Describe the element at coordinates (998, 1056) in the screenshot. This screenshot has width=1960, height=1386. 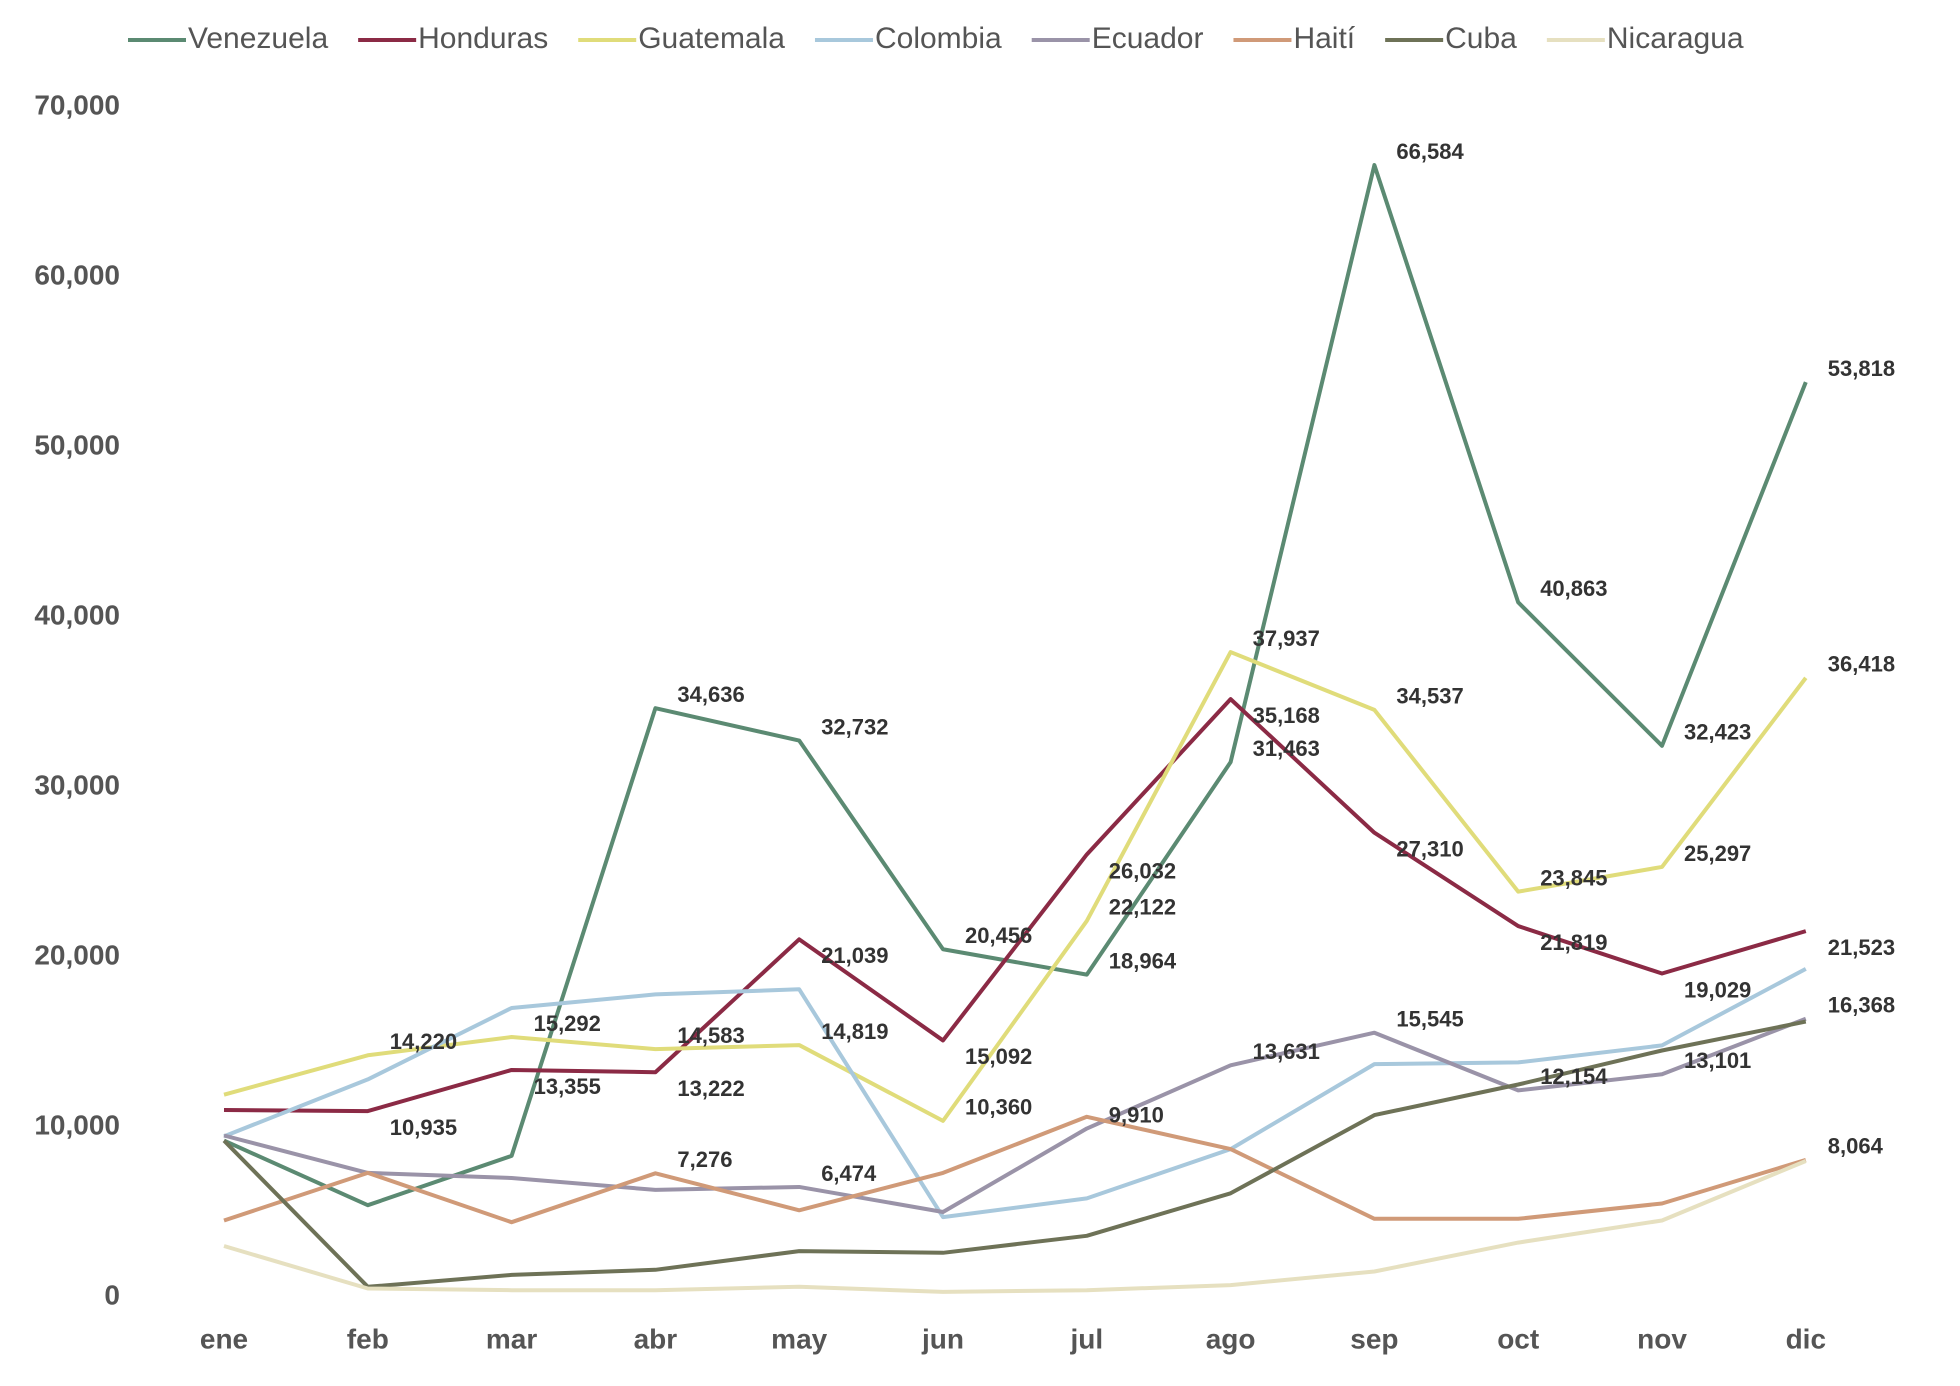
I see `data-label: 15,092` at that location.